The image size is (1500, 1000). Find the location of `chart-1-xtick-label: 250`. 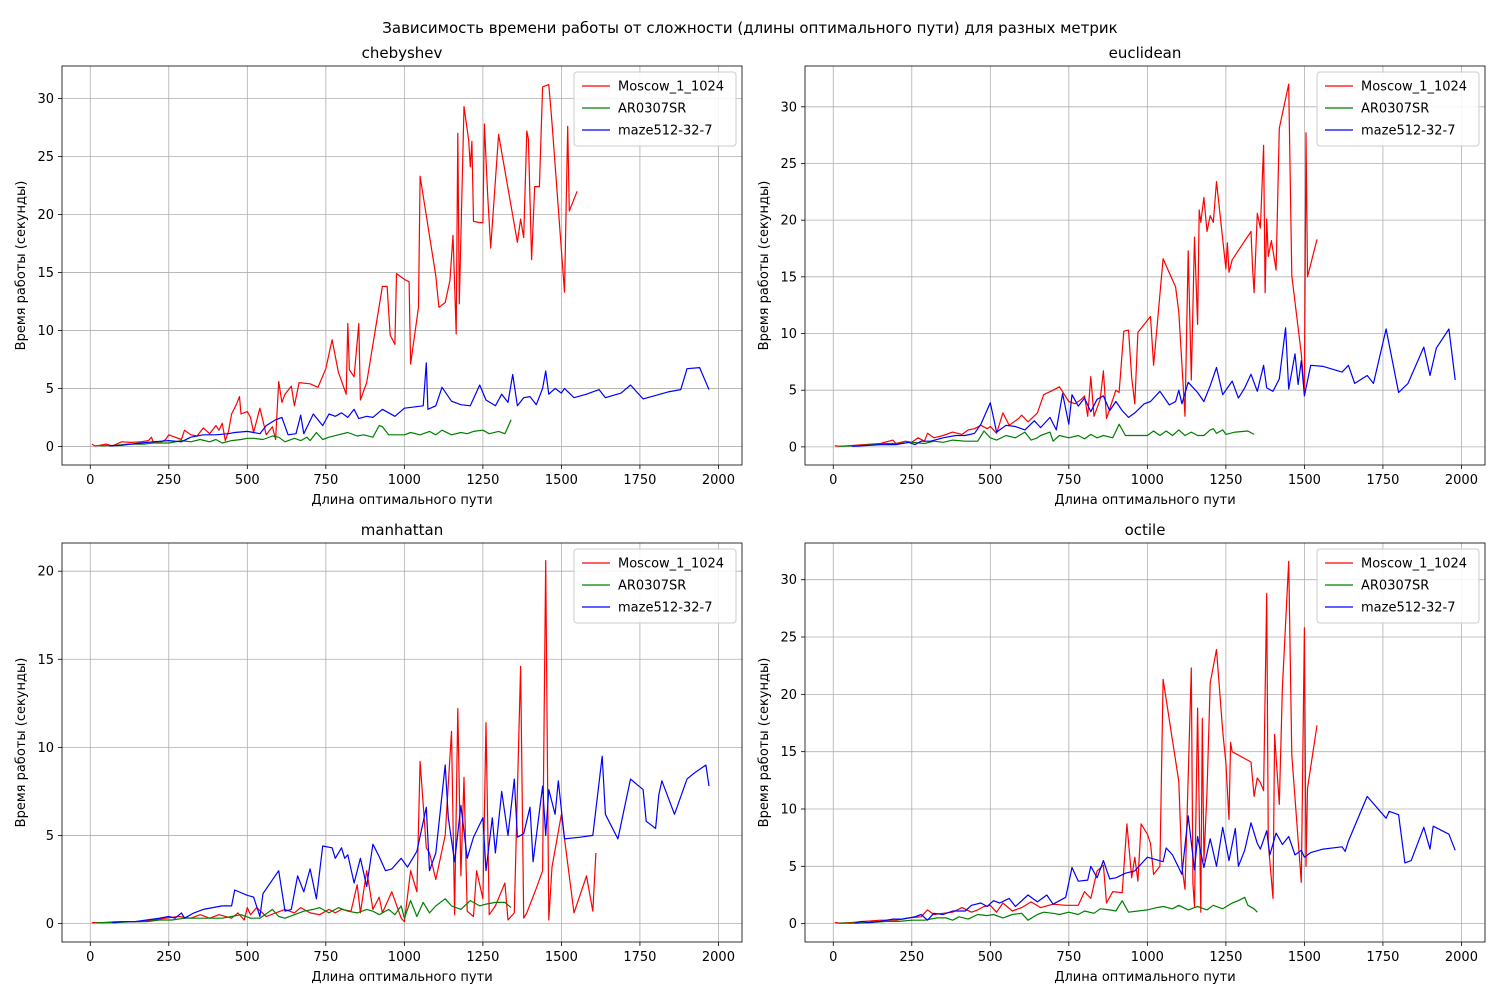

chart-1-xtick-label: 250 is located at coordinates (168, 480).